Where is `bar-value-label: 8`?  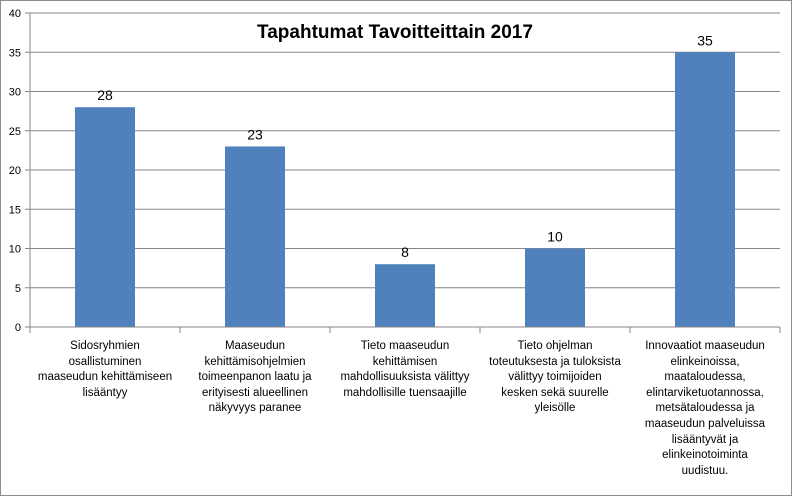 bar-value-label: 8 is located at coordinates (405, 252).